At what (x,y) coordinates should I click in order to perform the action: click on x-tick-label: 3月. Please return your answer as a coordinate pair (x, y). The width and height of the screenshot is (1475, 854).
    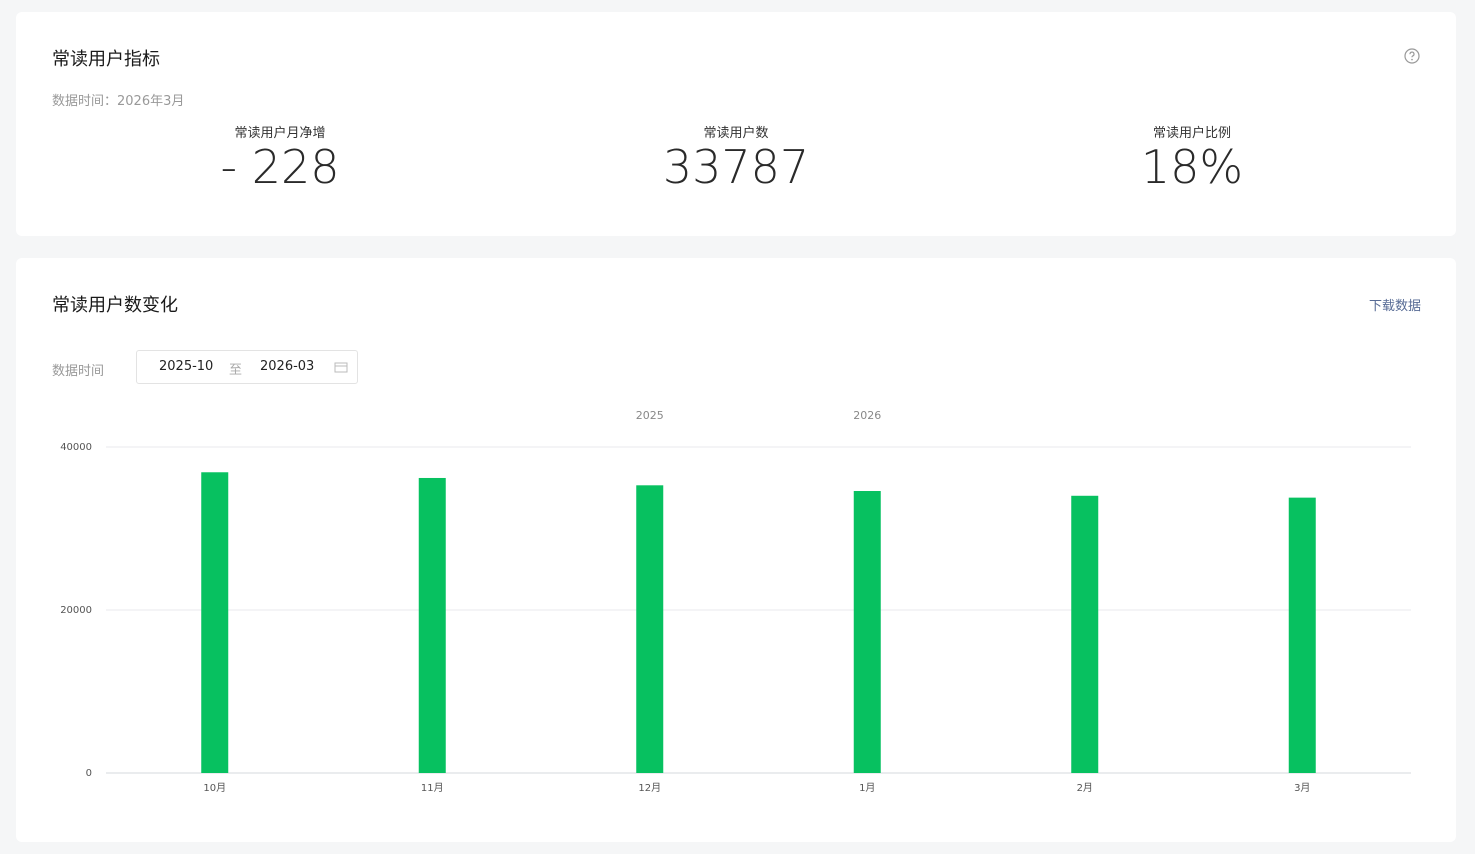
    Looking at the image, I should click on (1302, 788).